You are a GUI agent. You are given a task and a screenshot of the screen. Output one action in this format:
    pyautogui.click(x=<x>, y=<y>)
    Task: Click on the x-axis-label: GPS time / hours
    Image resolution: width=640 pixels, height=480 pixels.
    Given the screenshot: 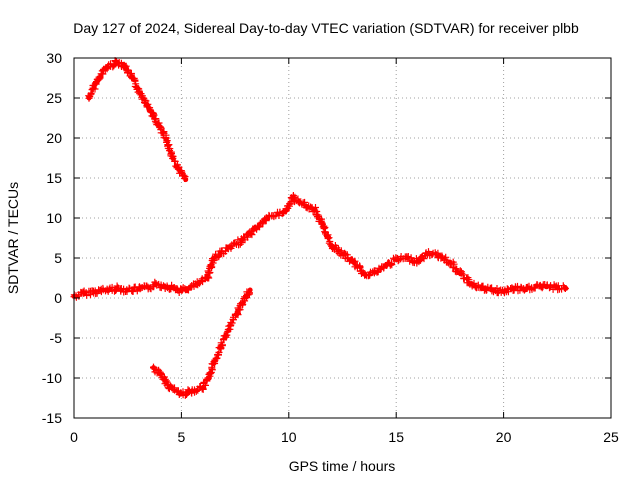 What is the action you would take?
    pyautogui.click(x=342, y=466)
    